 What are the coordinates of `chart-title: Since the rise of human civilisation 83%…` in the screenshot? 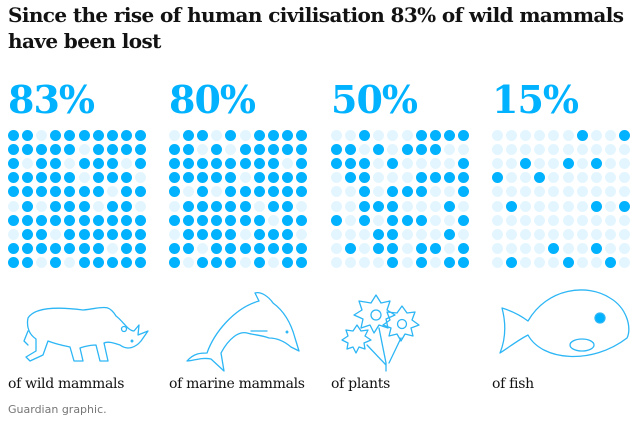 It's located at (316, 28).